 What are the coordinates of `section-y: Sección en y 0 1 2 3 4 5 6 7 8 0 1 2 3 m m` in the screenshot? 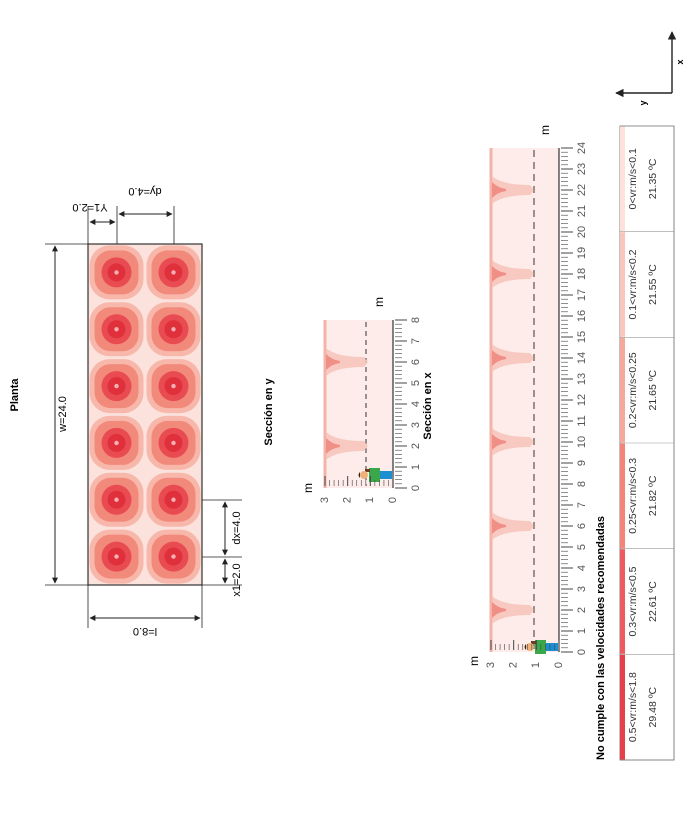 It's located at (342, 400).